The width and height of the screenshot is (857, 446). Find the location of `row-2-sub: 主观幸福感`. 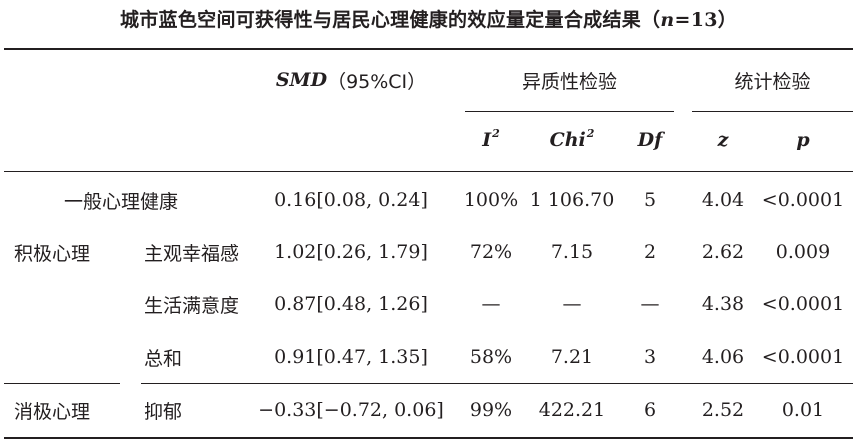

row-2-sub: 主观幸福感 is located at coordinates (192, 253).